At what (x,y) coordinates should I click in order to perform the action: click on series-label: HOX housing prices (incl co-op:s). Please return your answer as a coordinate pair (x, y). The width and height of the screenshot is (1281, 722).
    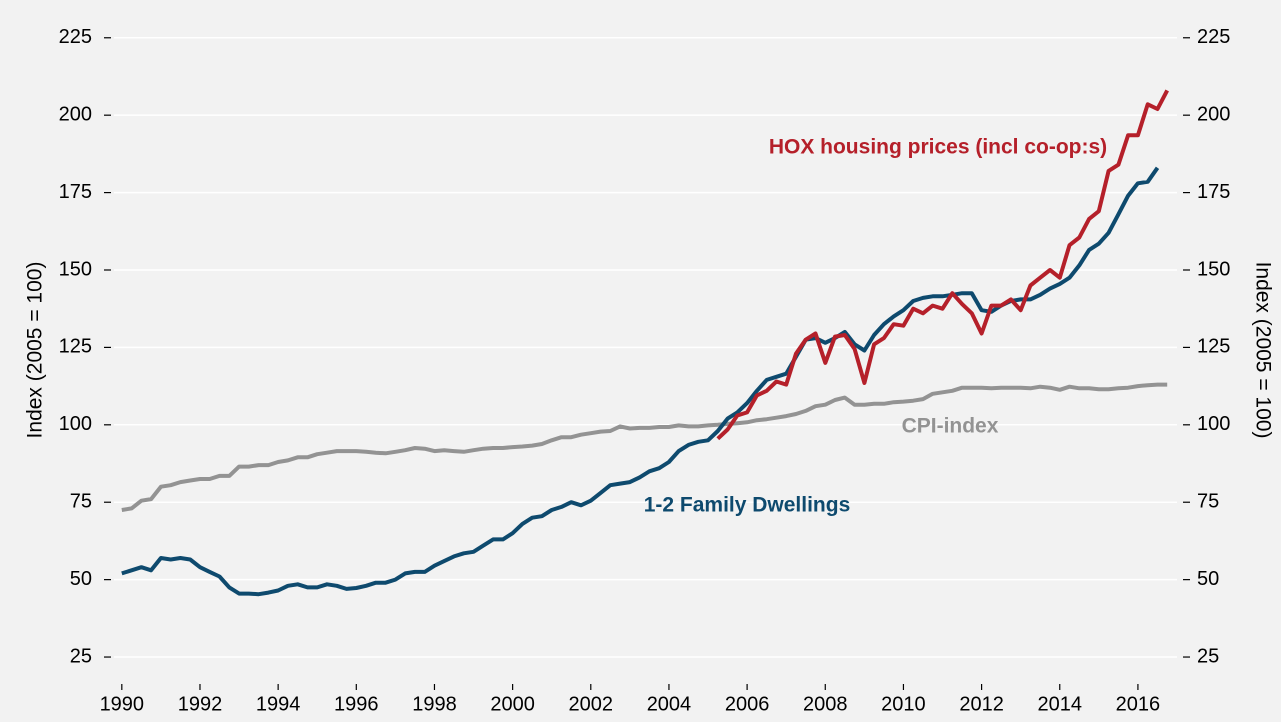
    Looking at the image, I should click on (938, 147).